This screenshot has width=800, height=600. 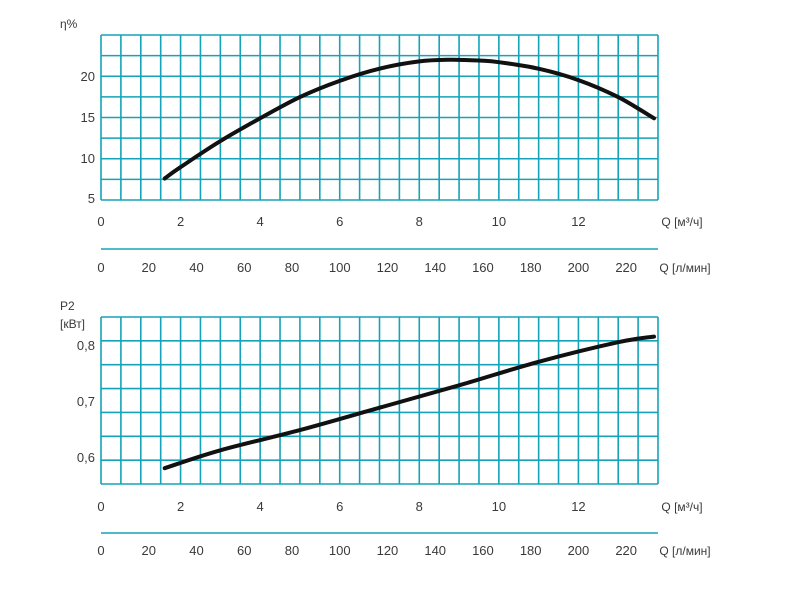 What do you see at coordinates (88, 158) in the screenshot?
I see `y-tick-label: 10` at bounding box center [88, 158].